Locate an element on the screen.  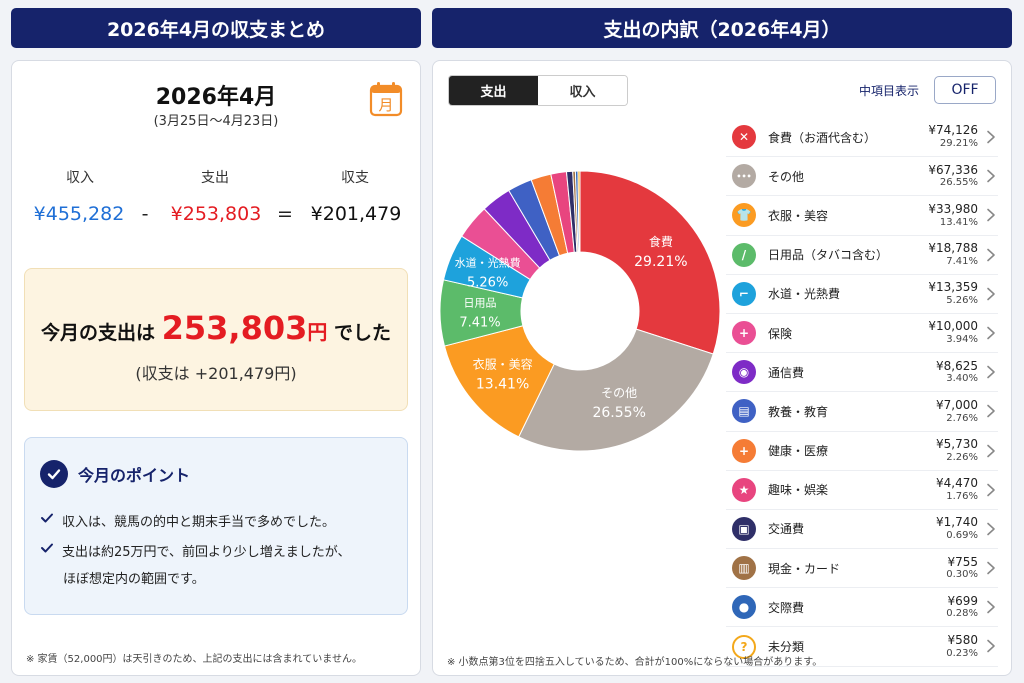
point-item: 支出は約25万円で、前回より少し増えましたが、 is located at coordinates (195, 550).